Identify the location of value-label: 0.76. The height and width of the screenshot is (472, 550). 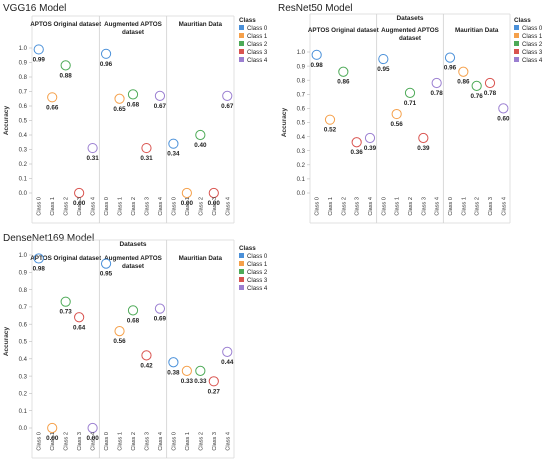
(477, 96).